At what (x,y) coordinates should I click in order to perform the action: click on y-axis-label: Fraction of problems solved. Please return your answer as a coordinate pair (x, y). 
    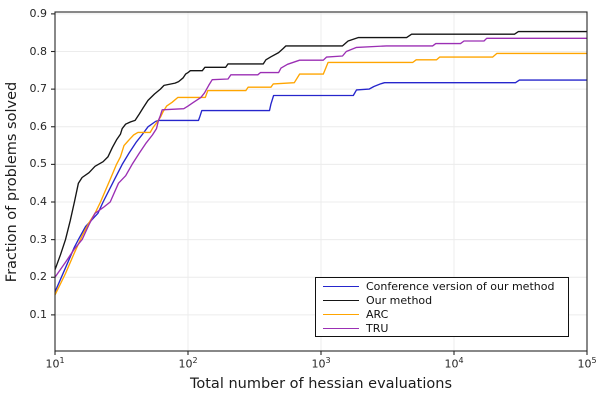
    Looking at the image, I should click on (12, 182).